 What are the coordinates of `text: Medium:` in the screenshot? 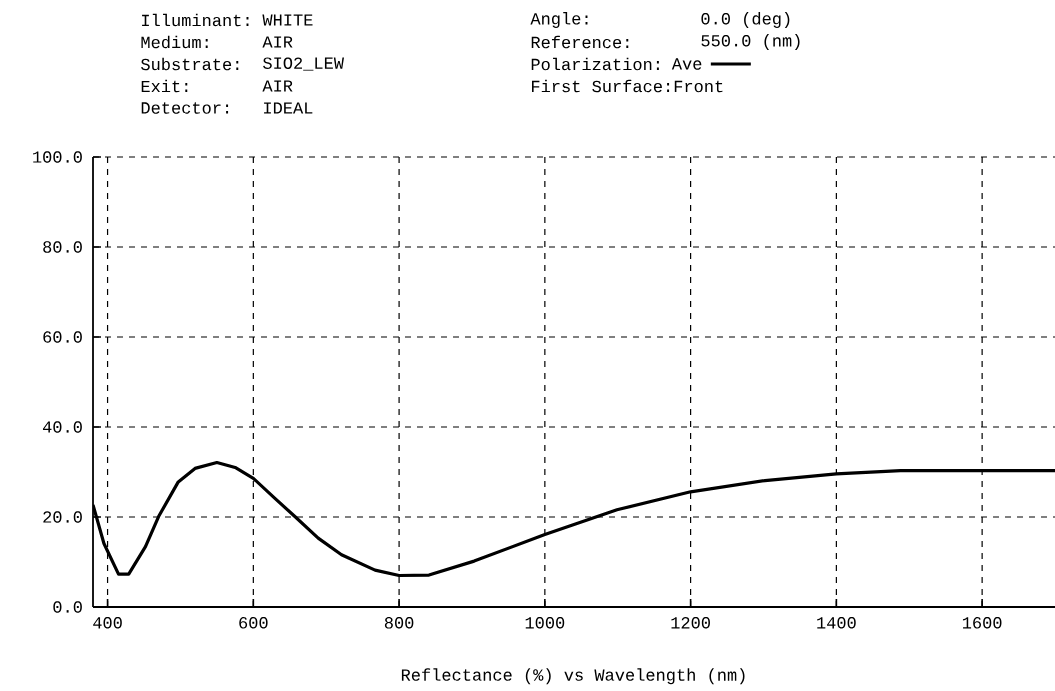 It's located at (174, 42).